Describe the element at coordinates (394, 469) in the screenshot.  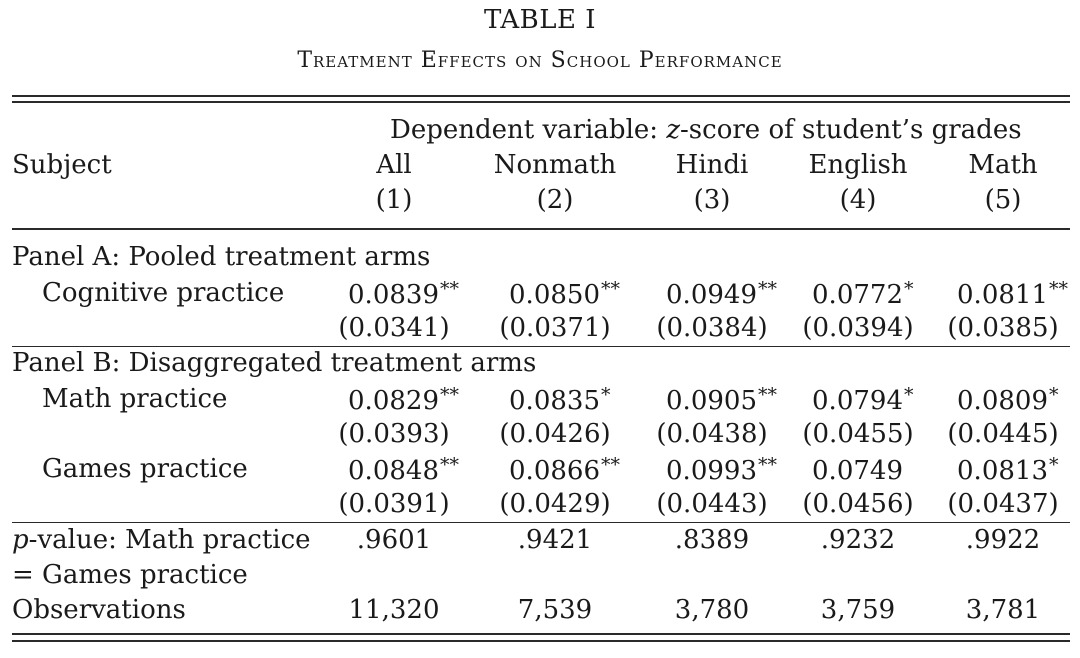
I see `coefficient-cell: **0.0848**` at that location.